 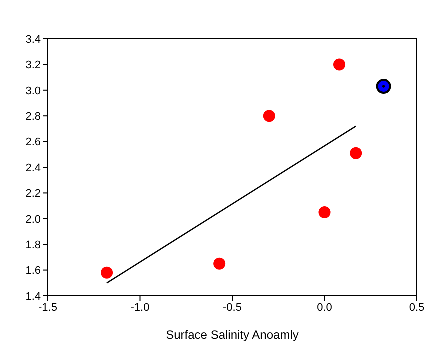 What do you see at coordinates (33, 168) in the screenshot?
I see `y-tick-label: 2.4` at bounding box center [33, 168].